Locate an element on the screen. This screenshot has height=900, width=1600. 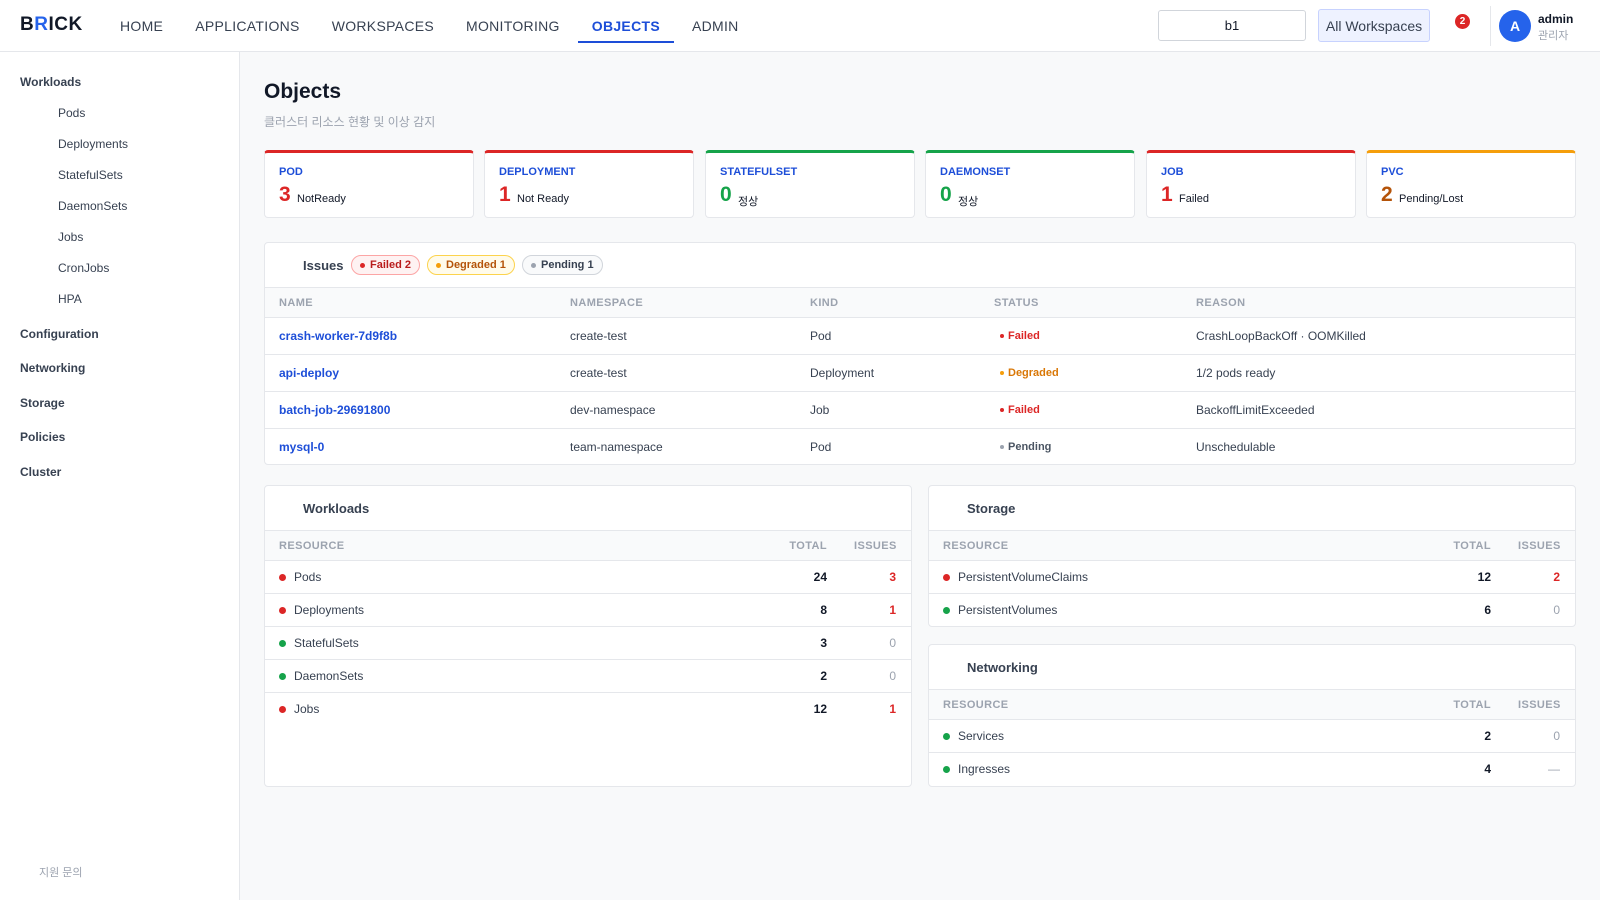
status-text: Degraded is located at coordinates (1033, 373).